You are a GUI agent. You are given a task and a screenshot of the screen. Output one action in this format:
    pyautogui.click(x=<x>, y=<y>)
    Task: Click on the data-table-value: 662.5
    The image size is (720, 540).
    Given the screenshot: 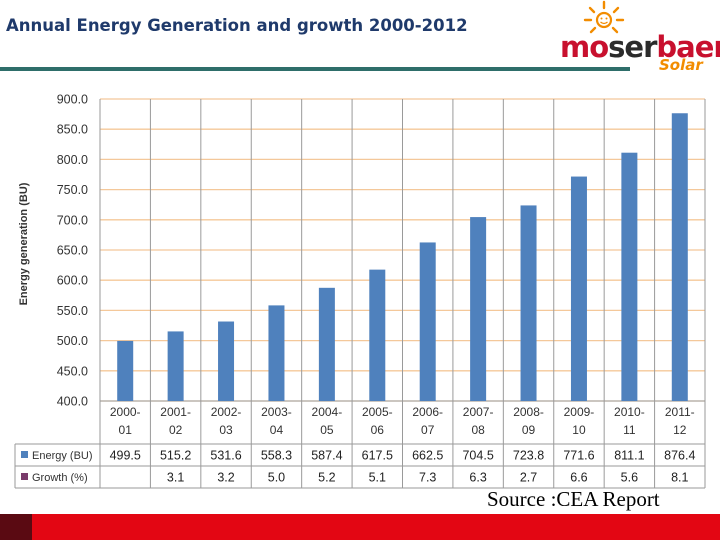 What is the action you would take?
    pyautogui.click(x=427, y=456)
    